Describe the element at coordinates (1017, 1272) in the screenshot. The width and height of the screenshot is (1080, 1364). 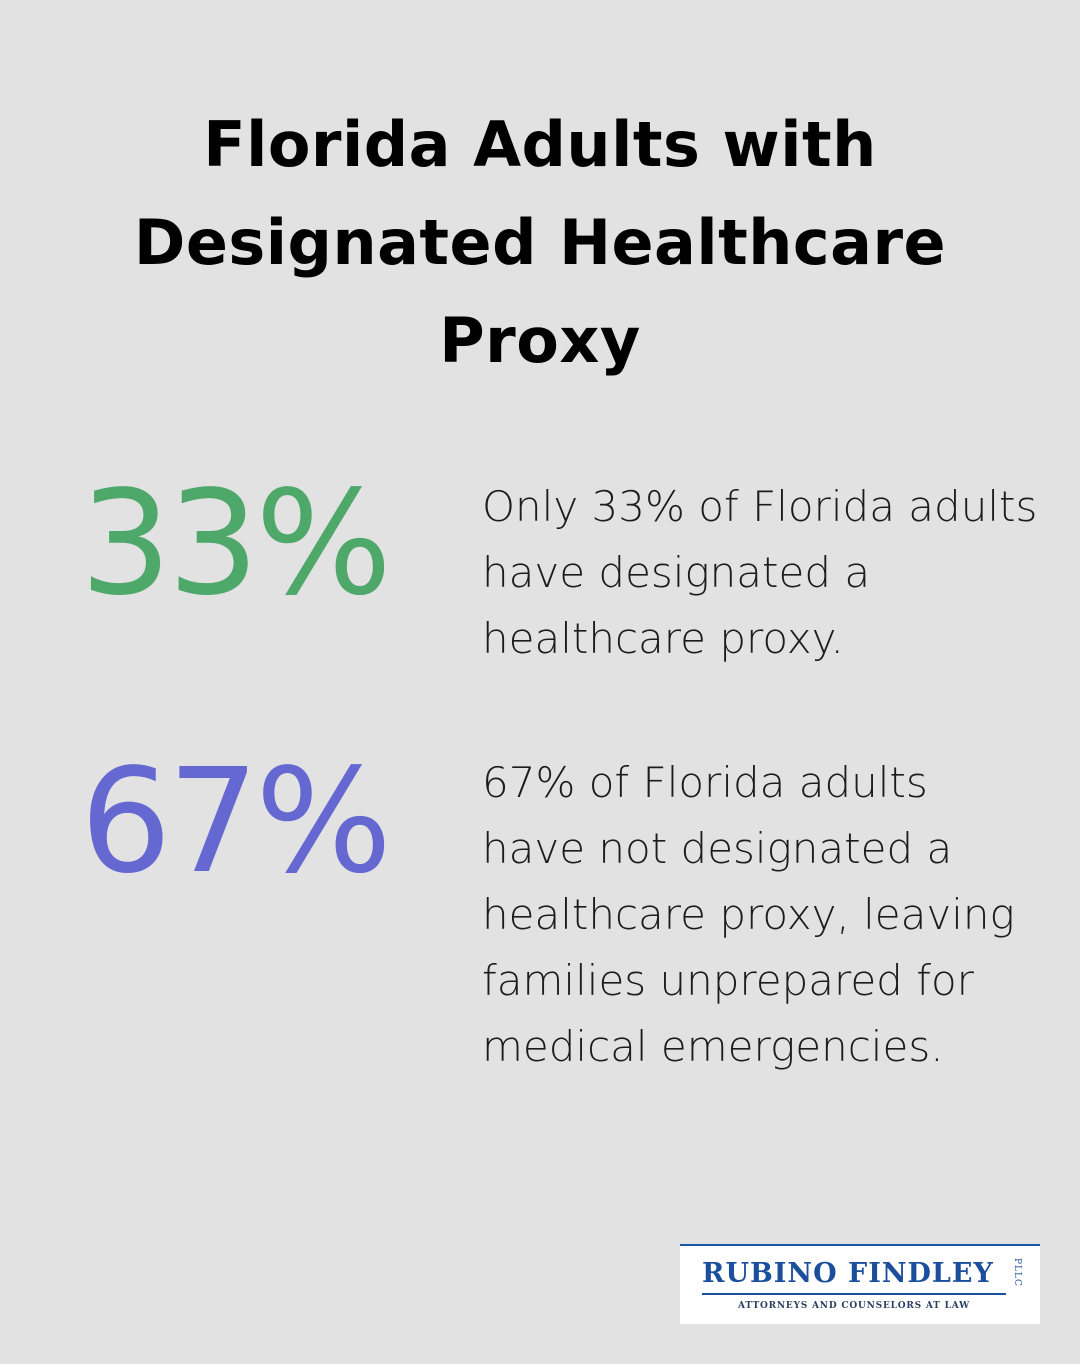
I see `logo-suffix: PLLC` at that location.